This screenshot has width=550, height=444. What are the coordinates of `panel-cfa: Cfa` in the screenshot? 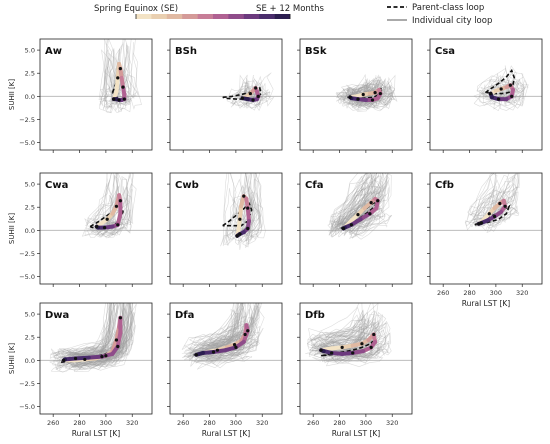 It's located at (355, 229).